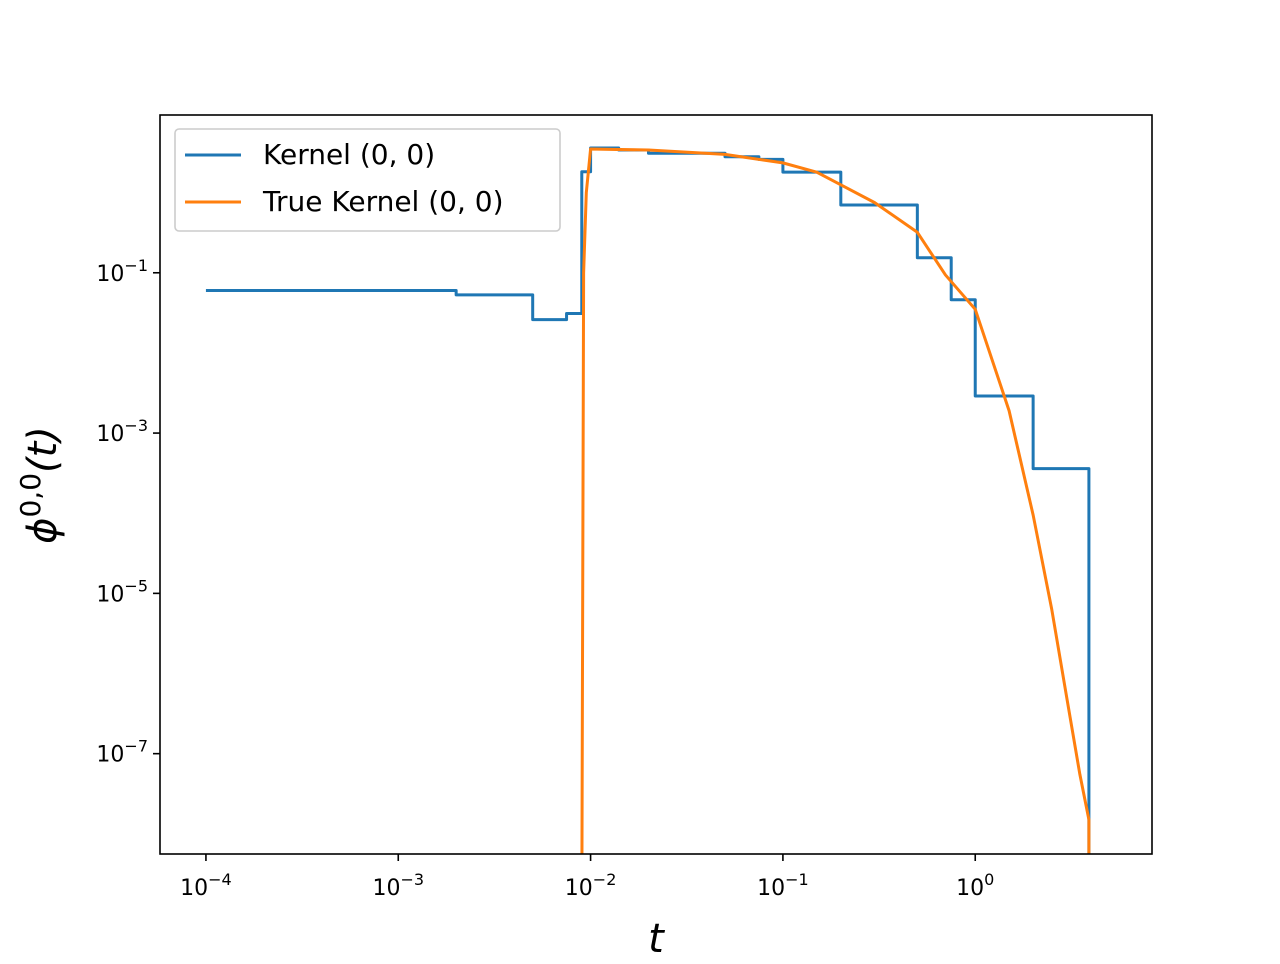  I want to click on x-axis-label: t, so click(656, 938).